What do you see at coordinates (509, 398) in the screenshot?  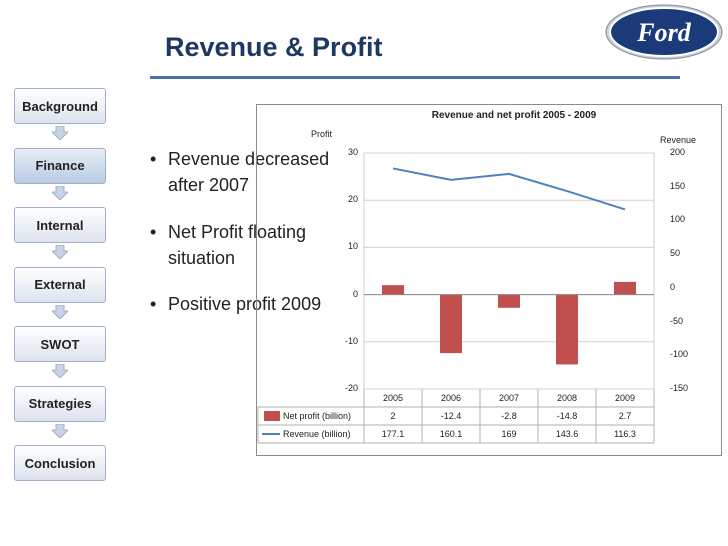 I see `x-tick-label: 2007` at bounding box center [509, 398].